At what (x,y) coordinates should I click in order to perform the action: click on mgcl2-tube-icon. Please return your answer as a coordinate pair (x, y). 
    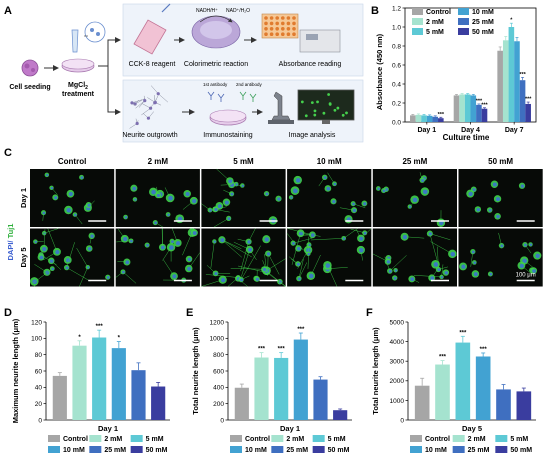
    Looking at the image, I should click on (83, 47).